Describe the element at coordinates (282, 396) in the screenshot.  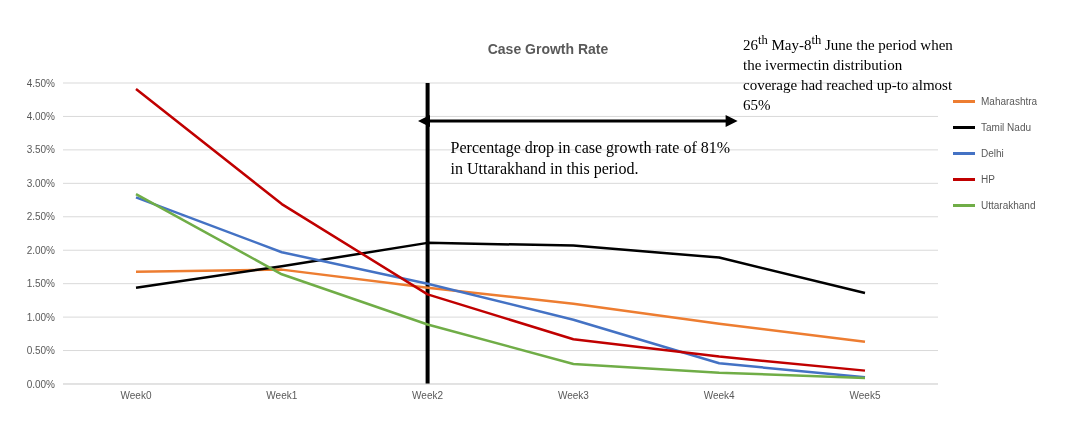
I see `x-tick-label: Week1` at that location.